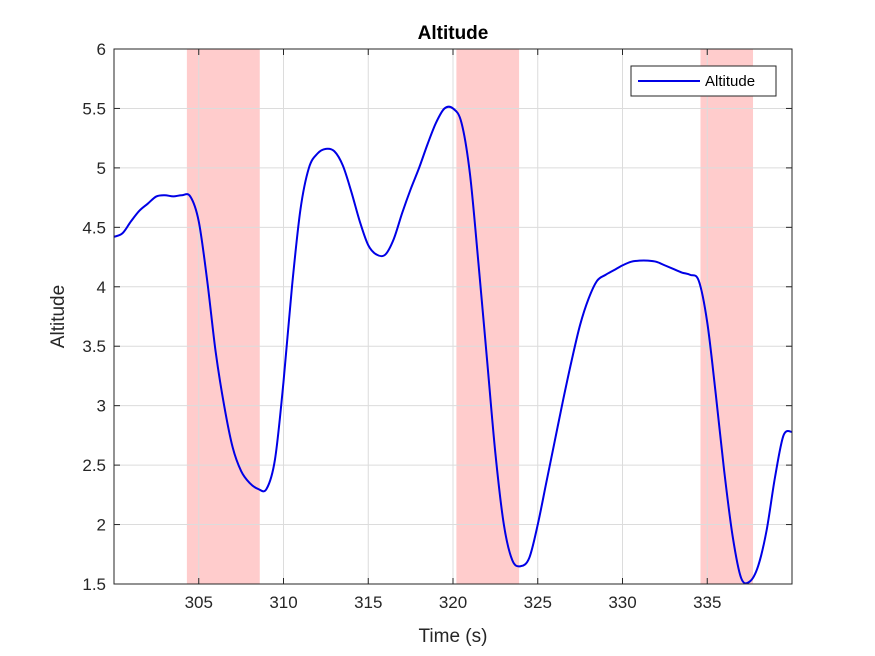 The image size is (875, 656). Describe the element at coordinates (94, 465) in the screenshot. I see `y-tick-label: 2.5` at that location.